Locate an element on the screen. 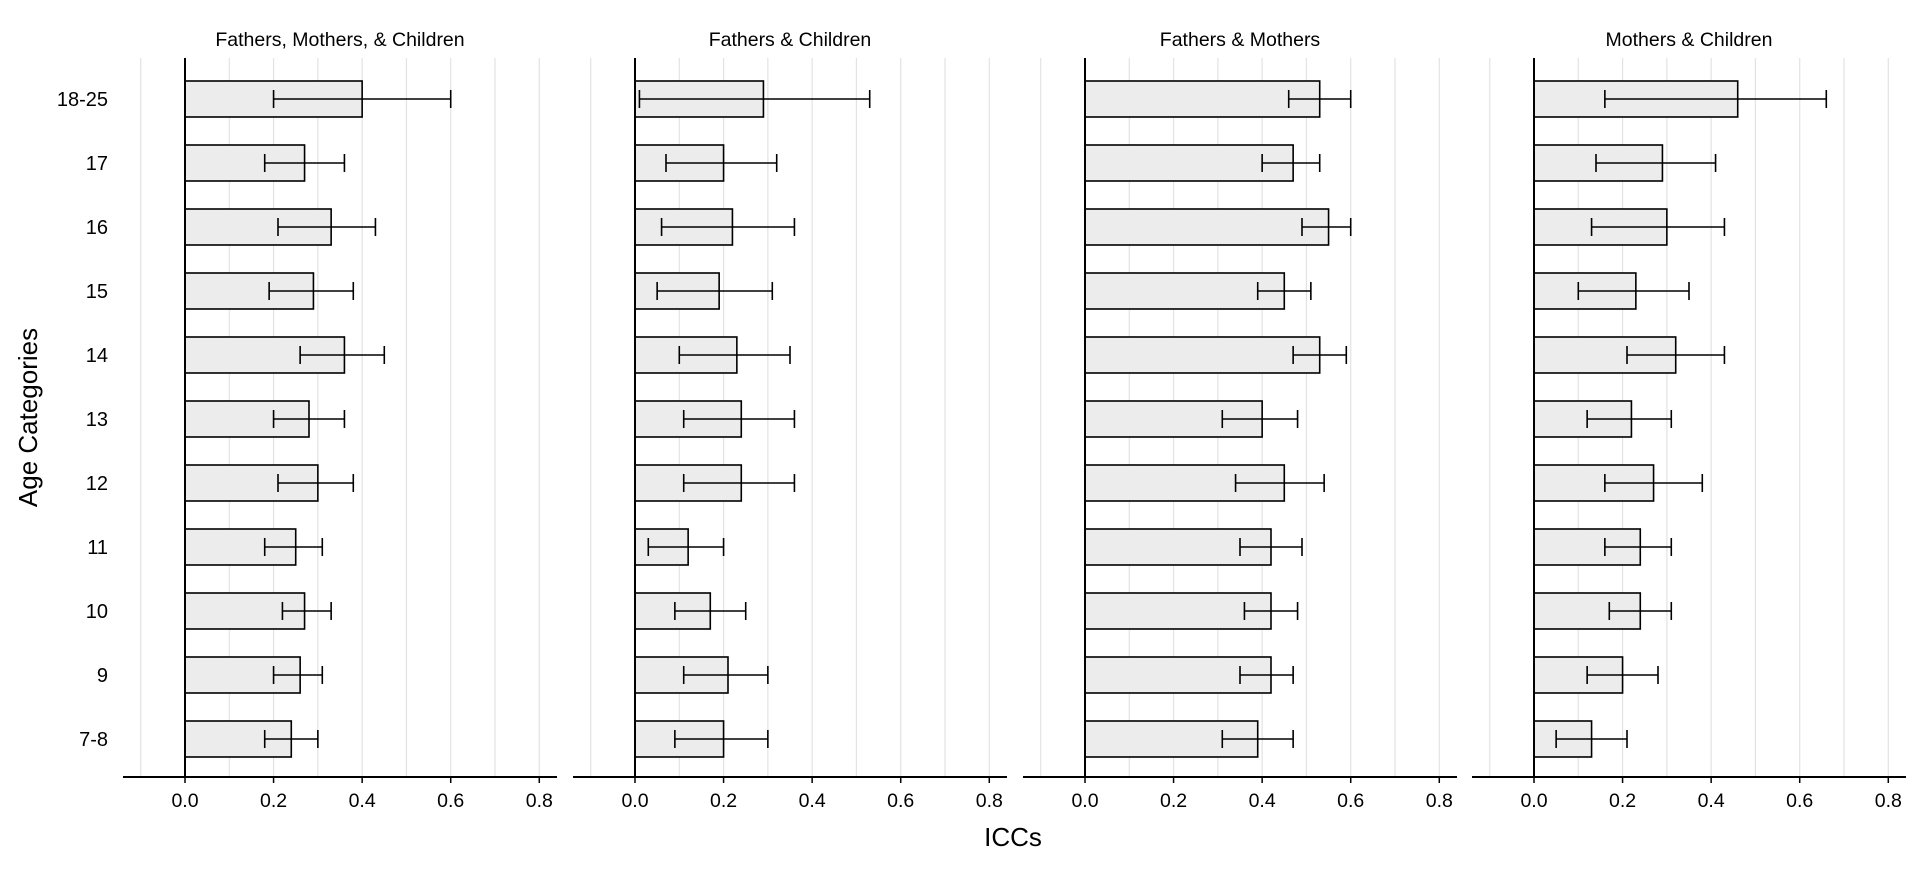 This screenshot has width=1920, height=869. y-tick-label: 7-8 is located at coordinates (93, 740).